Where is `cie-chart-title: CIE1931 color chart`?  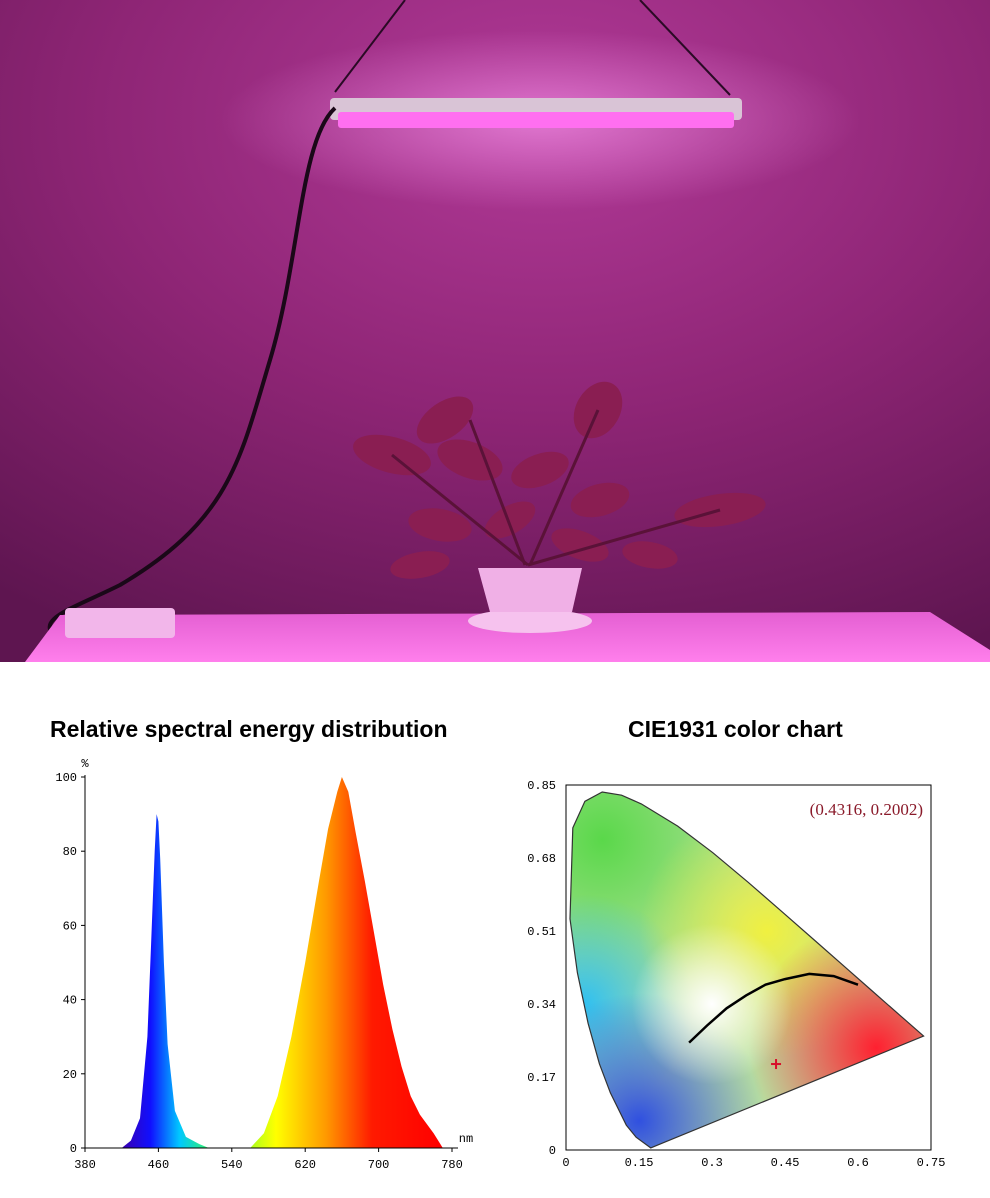 cie-chart-title: CIE1931 color chart is located at coordinates (735, 729).